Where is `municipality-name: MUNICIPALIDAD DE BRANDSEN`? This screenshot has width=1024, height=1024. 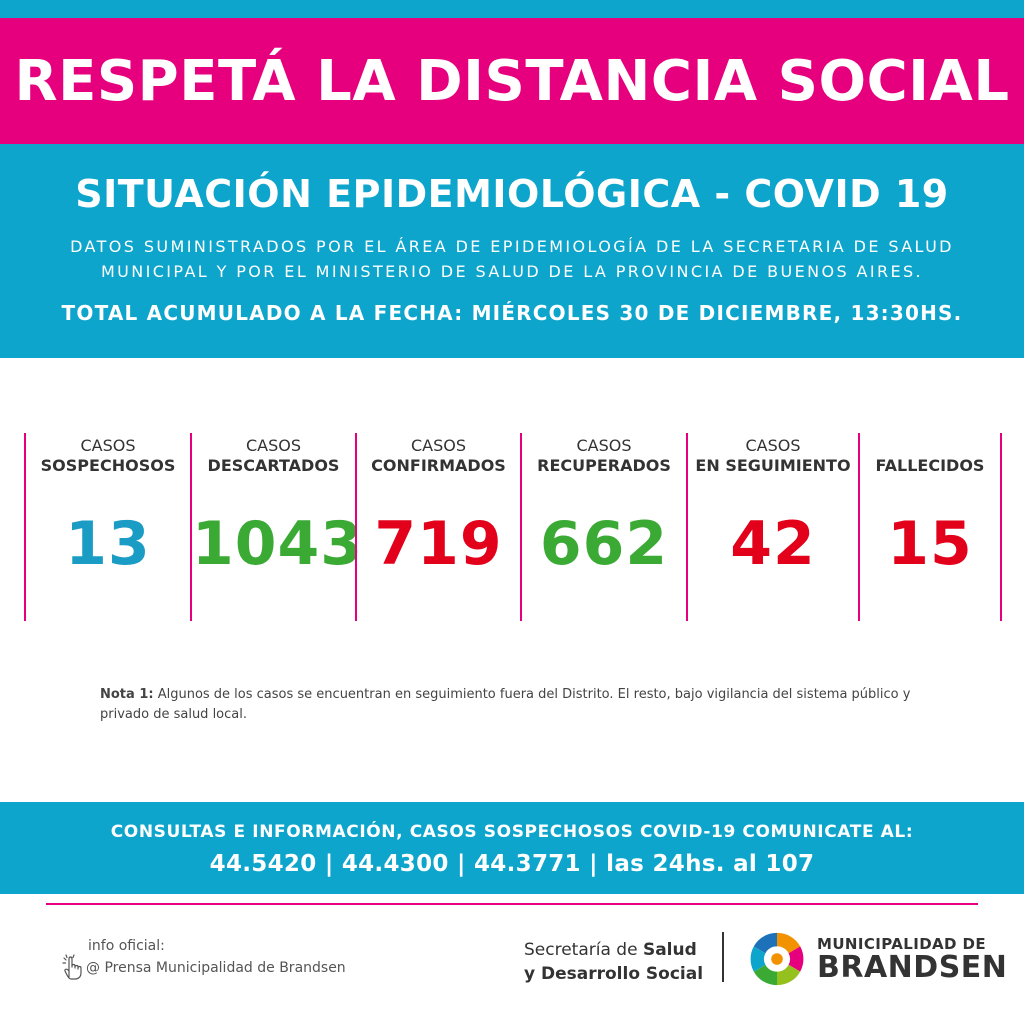 municipality-name: MUNICIPALIDAD DE BRANDSEN is located at coordinates (912, 959).